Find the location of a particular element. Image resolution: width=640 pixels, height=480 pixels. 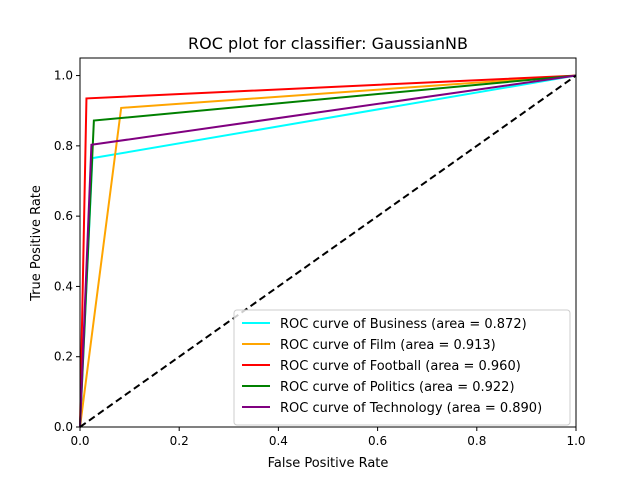

legend-entry: ROC curve of Business (area = 0.872) is located at coordinates (403, 324).